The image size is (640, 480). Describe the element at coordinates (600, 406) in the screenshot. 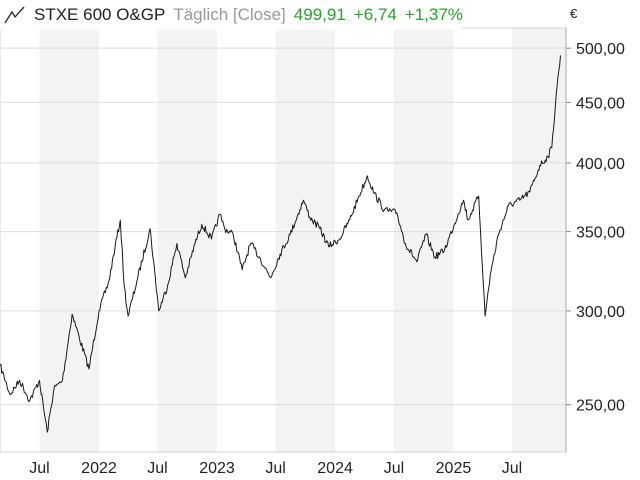

I see `y-tick-label: 250,00` at that location.